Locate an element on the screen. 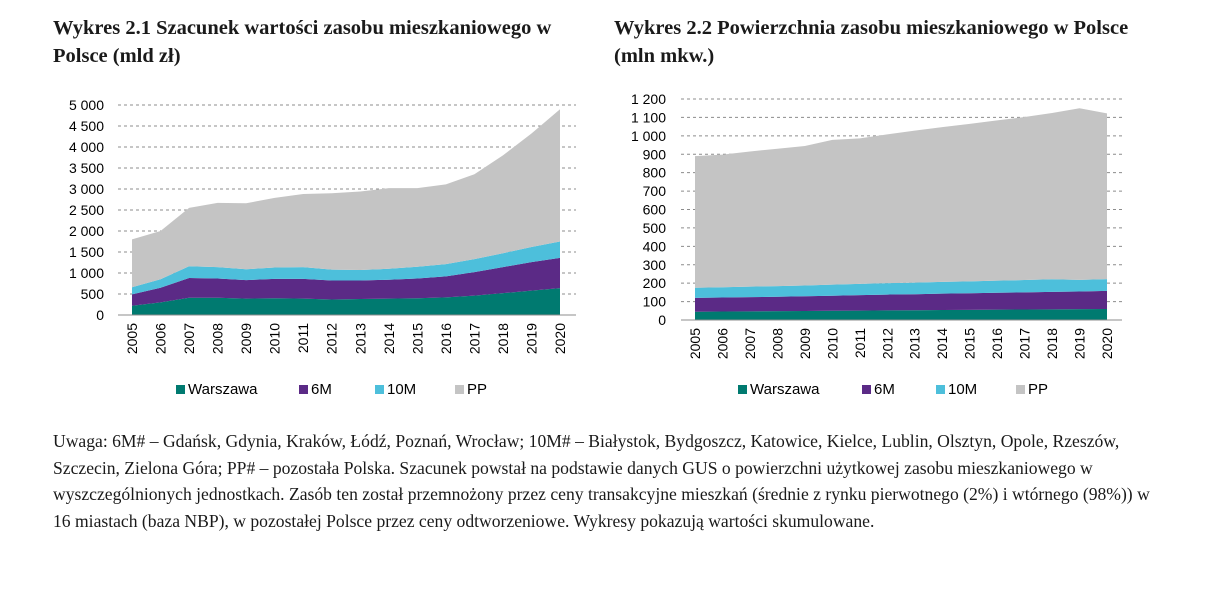 The height and width of the screenshot is (592, 1207). y-tick-label: 1 500 is located at coordinates (86, 252).